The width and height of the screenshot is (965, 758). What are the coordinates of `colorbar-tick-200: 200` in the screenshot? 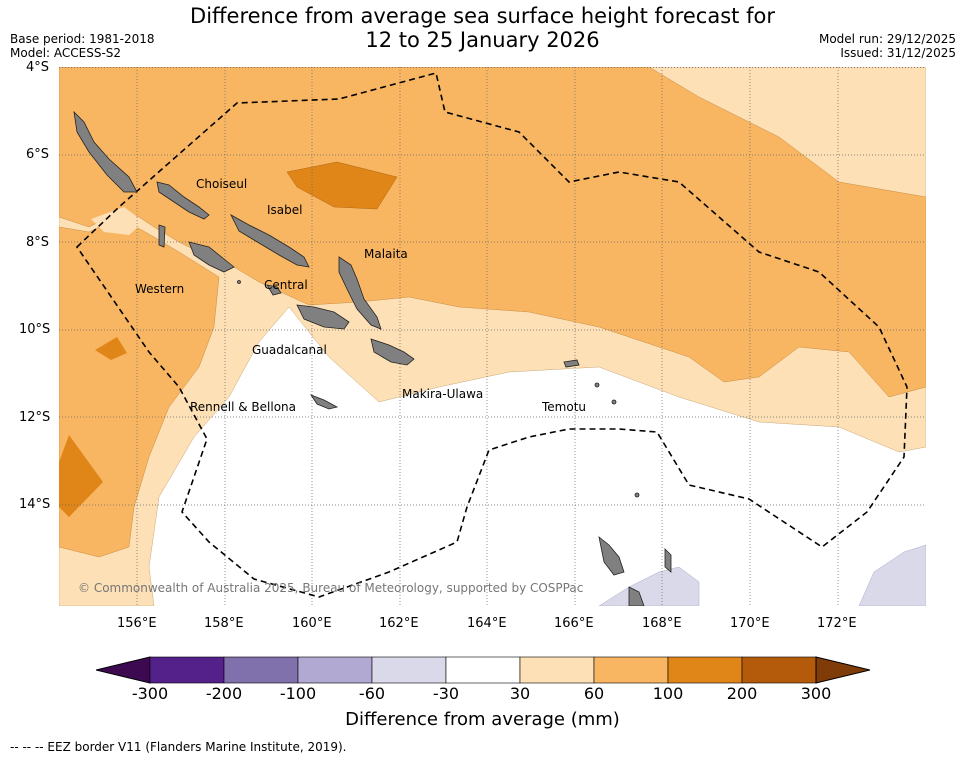 It's located at (742, 693).